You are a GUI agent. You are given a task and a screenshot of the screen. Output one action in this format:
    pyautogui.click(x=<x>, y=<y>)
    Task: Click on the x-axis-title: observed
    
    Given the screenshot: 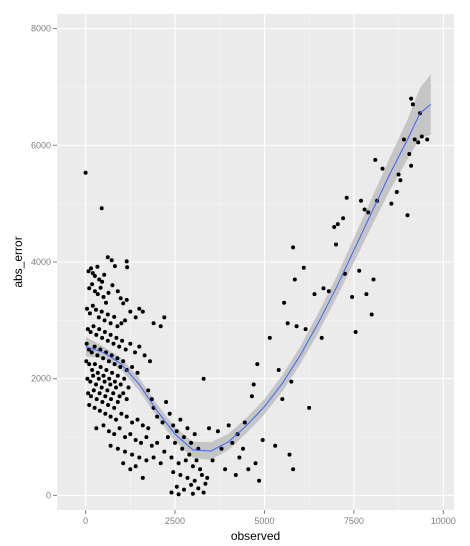 What is the action you would take?
    pyautogui.click(x=255, y=536)
    